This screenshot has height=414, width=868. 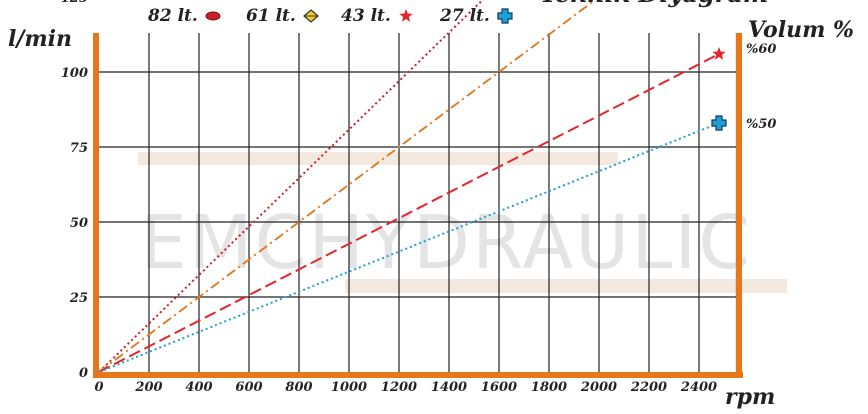 I want to click on x-tick-label: 600, so click(x=248, y=387).